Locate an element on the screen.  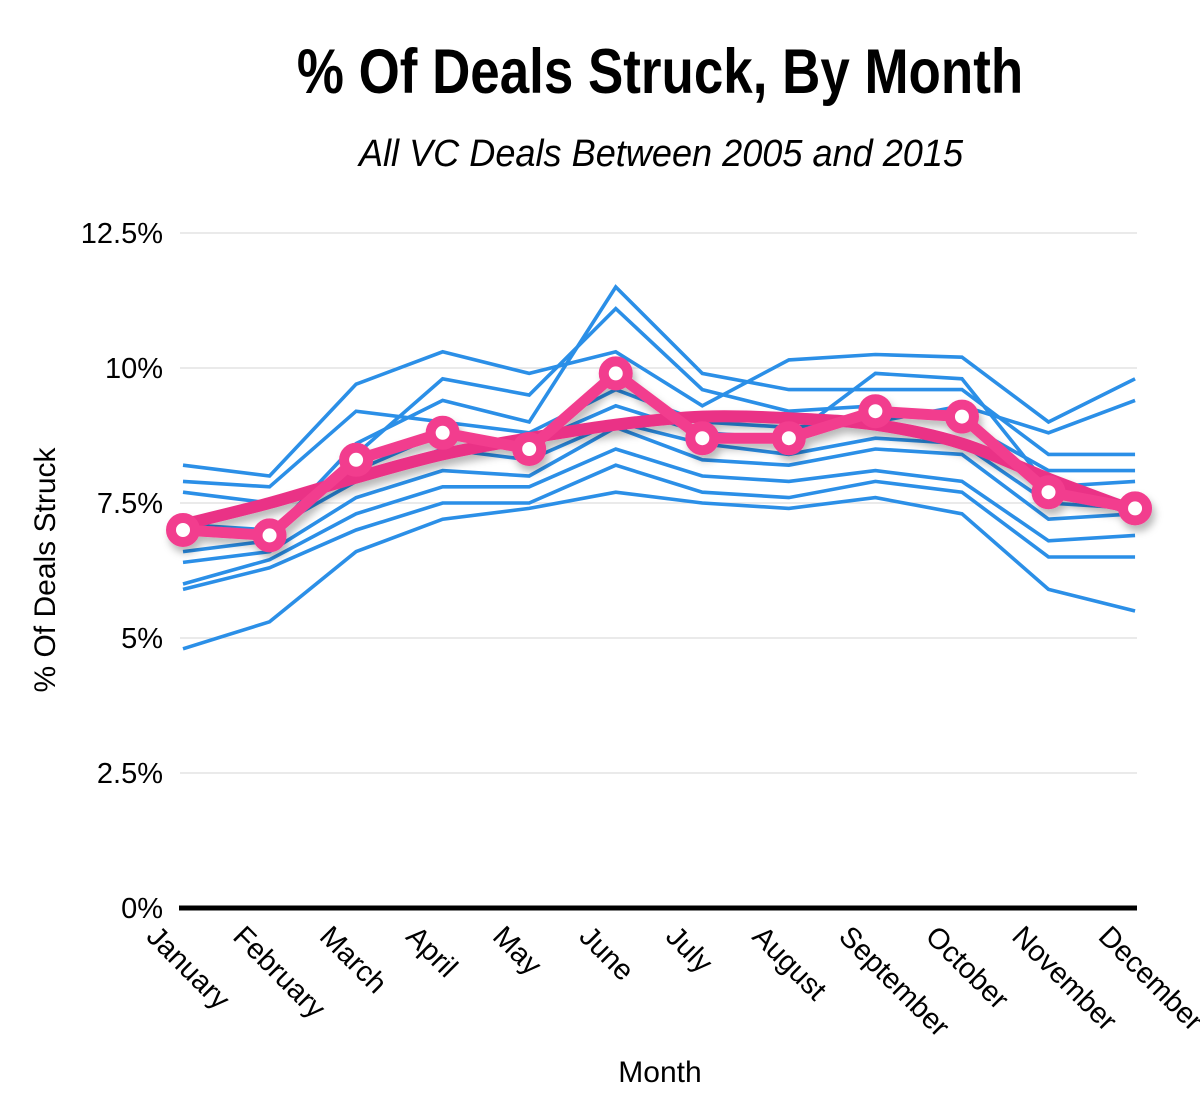
average-point-february is located at coordinates (269, 535).